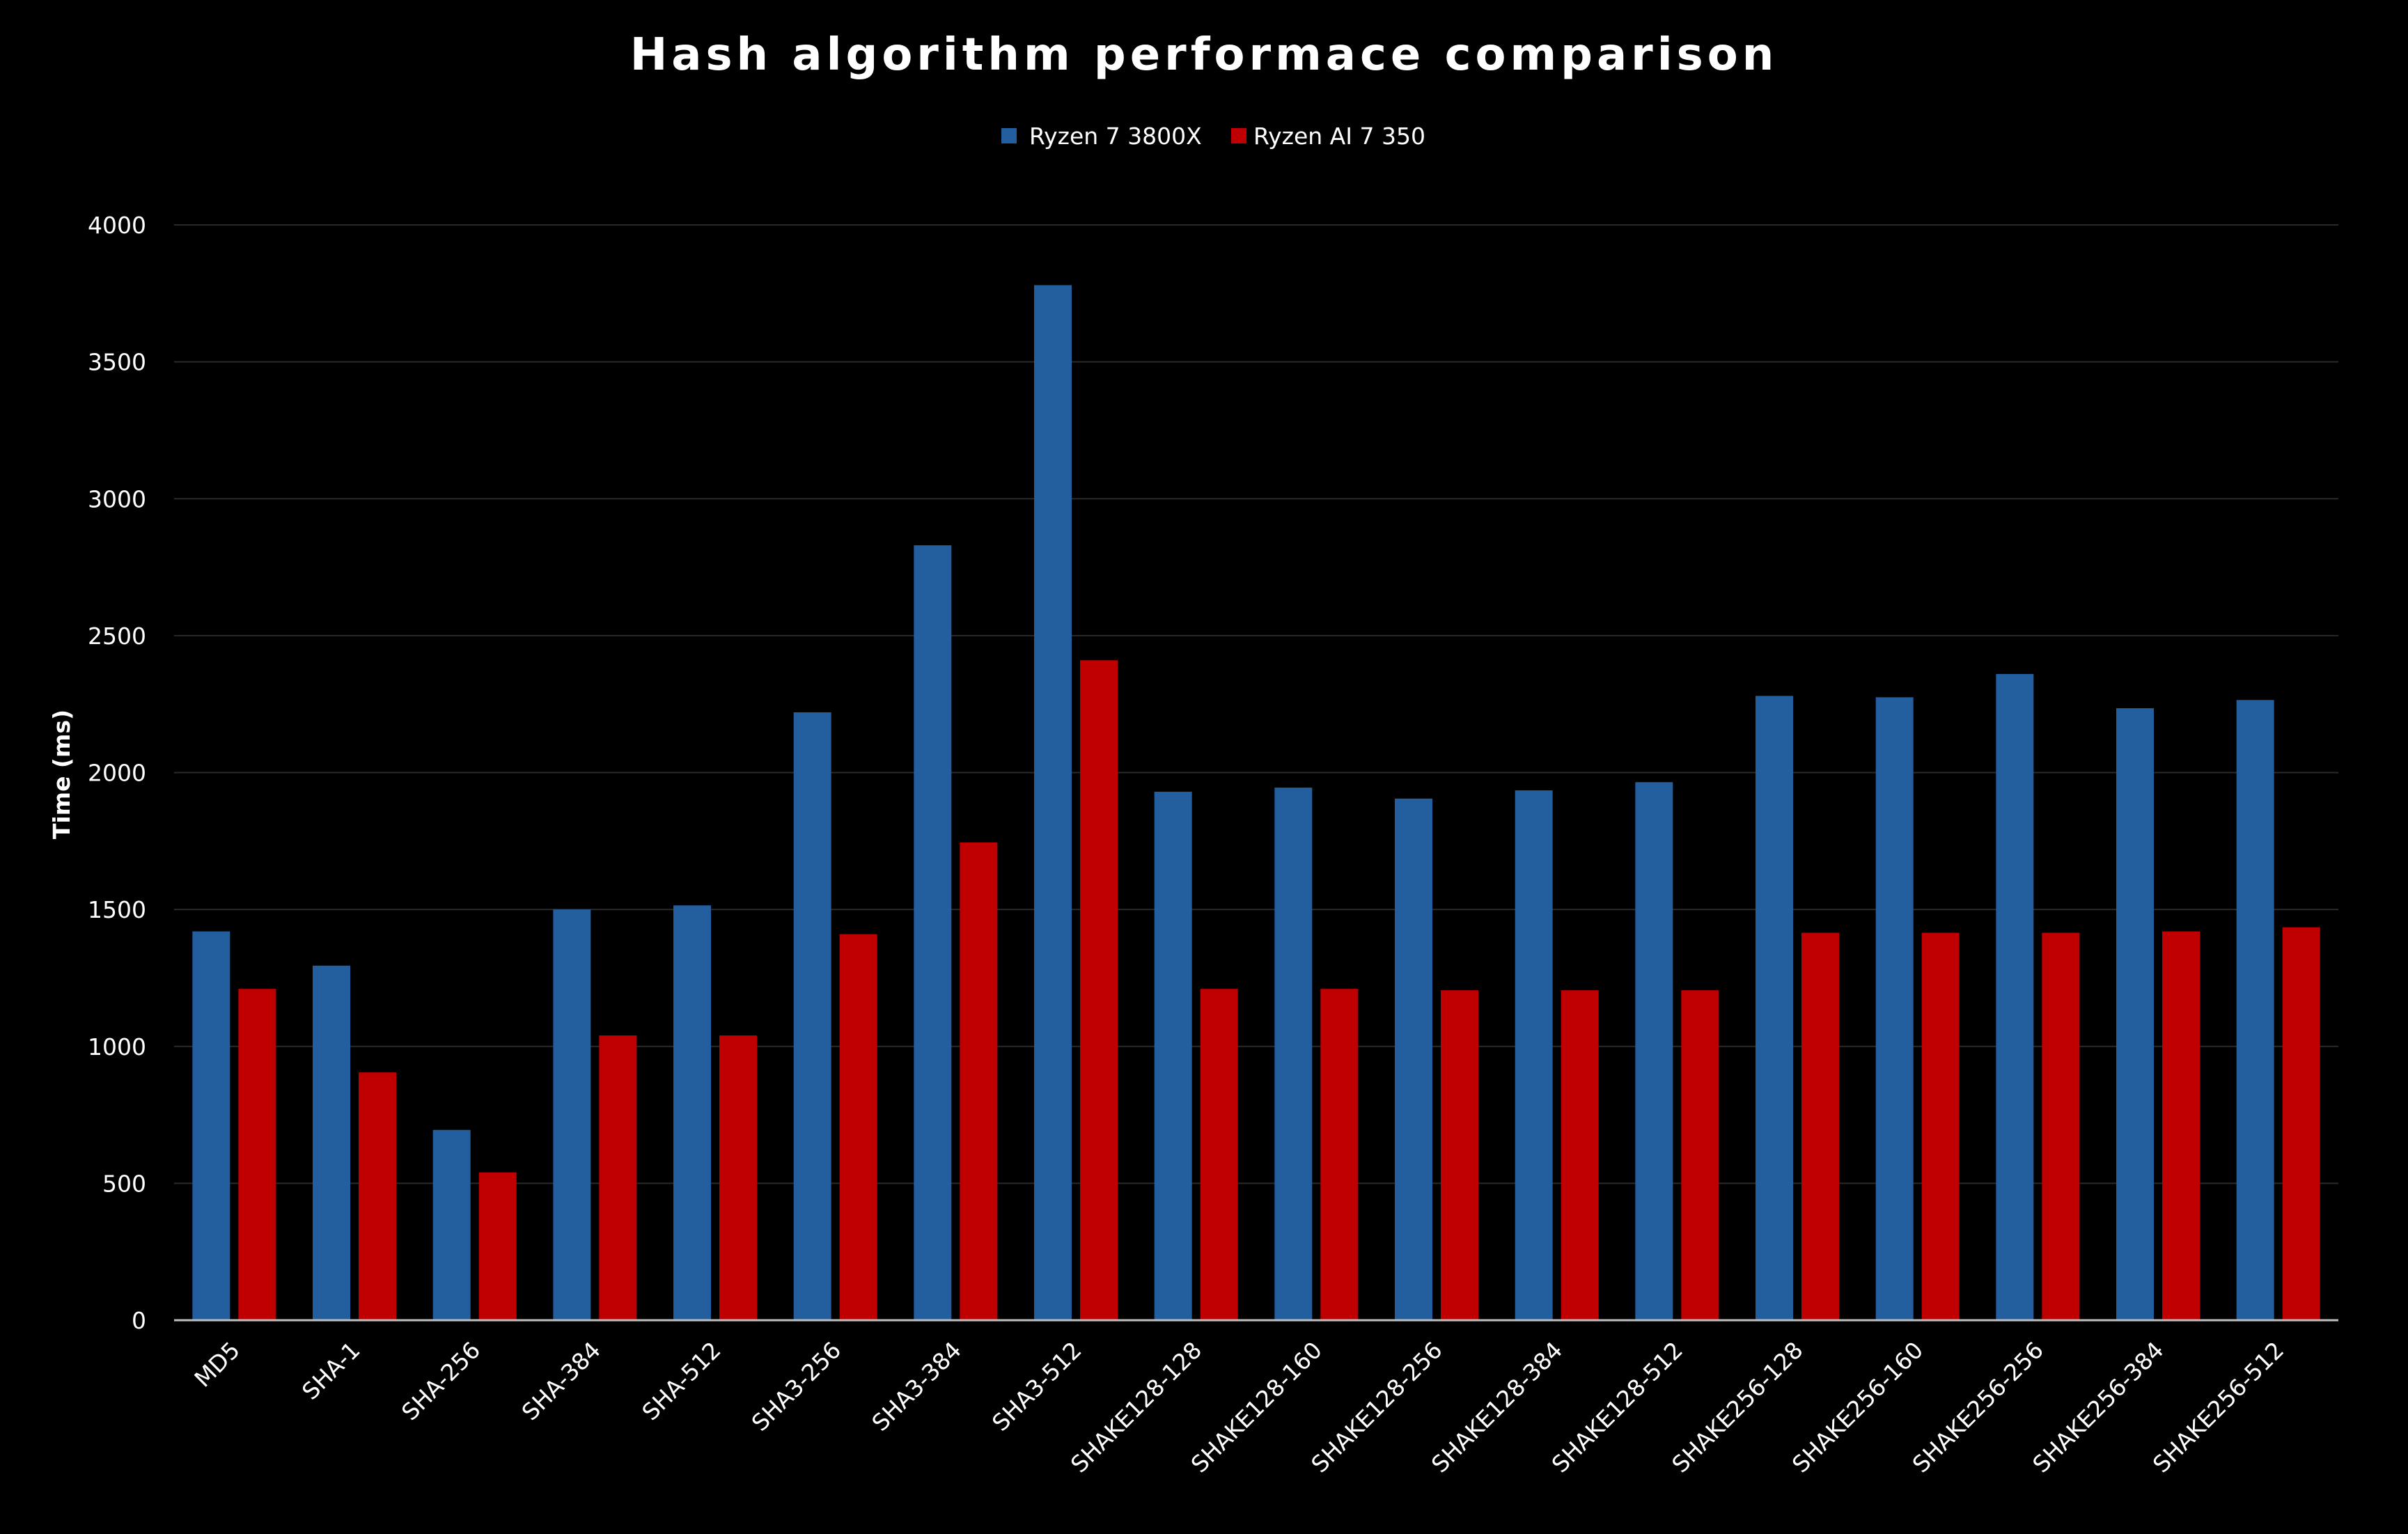 The height and width of the screenshot is (1534, 2408). I want to click on legend: Ryzen 7 3800X Ryzen AI 7 350, so click(1213, 136).